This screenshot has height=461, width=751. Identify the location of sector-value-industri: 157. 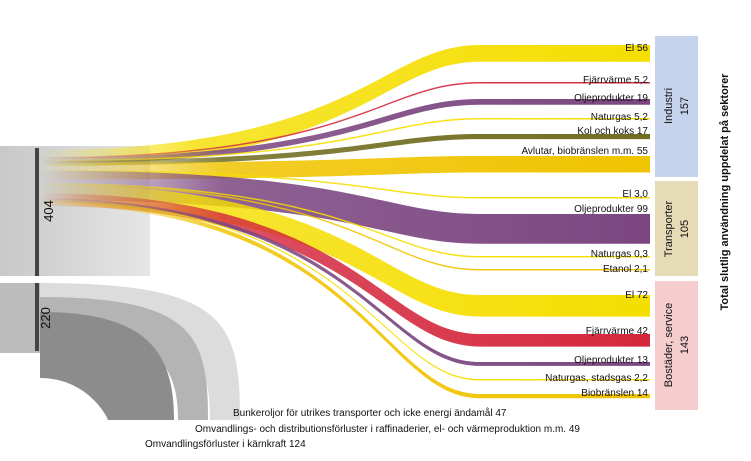
(685, 106).